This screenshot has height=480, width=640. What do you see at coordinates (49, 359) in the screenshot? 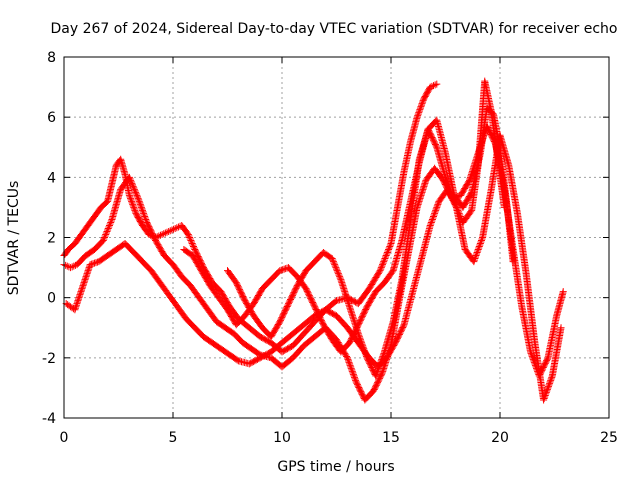
I see `y-tick-label: -2` at bounding box center [49, 359].